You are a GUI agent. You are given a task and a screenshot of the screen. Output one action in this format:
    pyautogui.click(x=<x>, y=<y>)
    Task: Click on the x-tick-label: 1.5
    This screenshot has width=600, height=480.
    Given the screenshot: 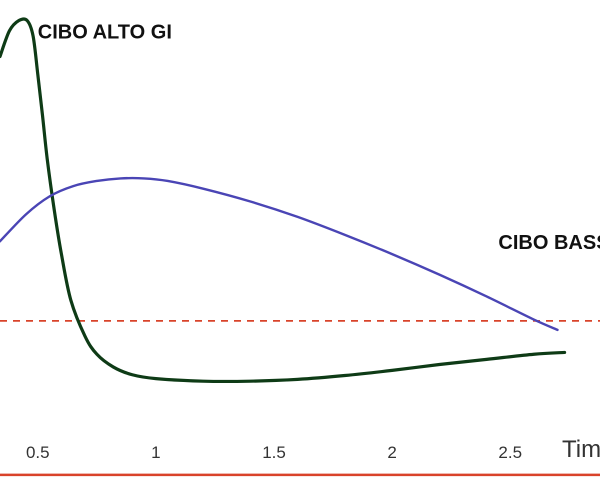 What is the action you would take?
    pyautogui.click(x=274, y=452)
    